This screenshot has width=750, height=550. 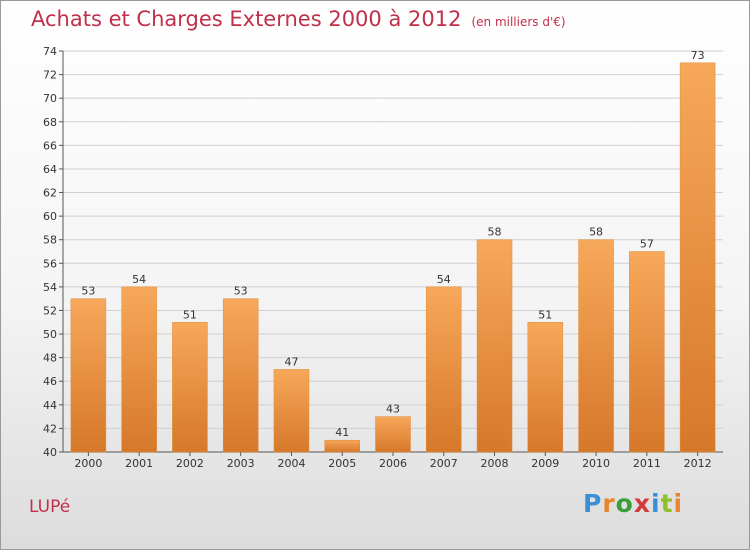 I want to click on chart-unit-label: (en milliers d'€), so click(x=518, y=22).